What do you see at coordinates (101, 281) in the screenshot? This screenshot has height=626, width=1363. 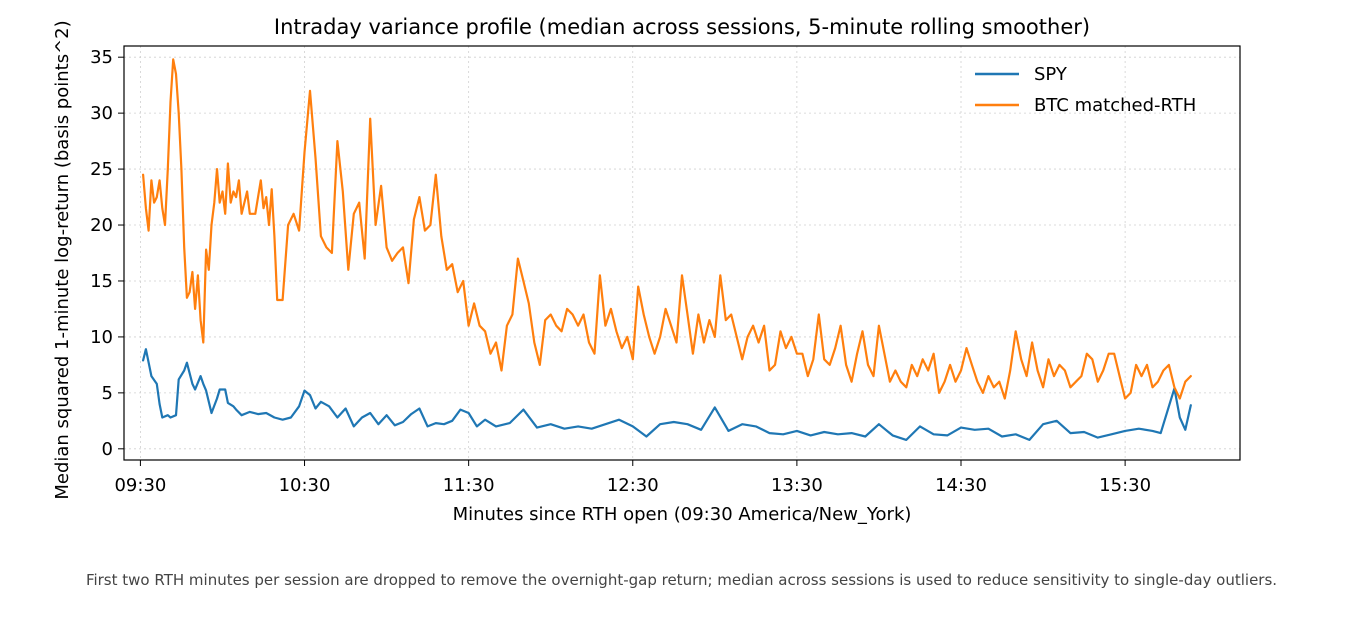 I see `y-tick-label: 15` at bounding box center [101, 281].